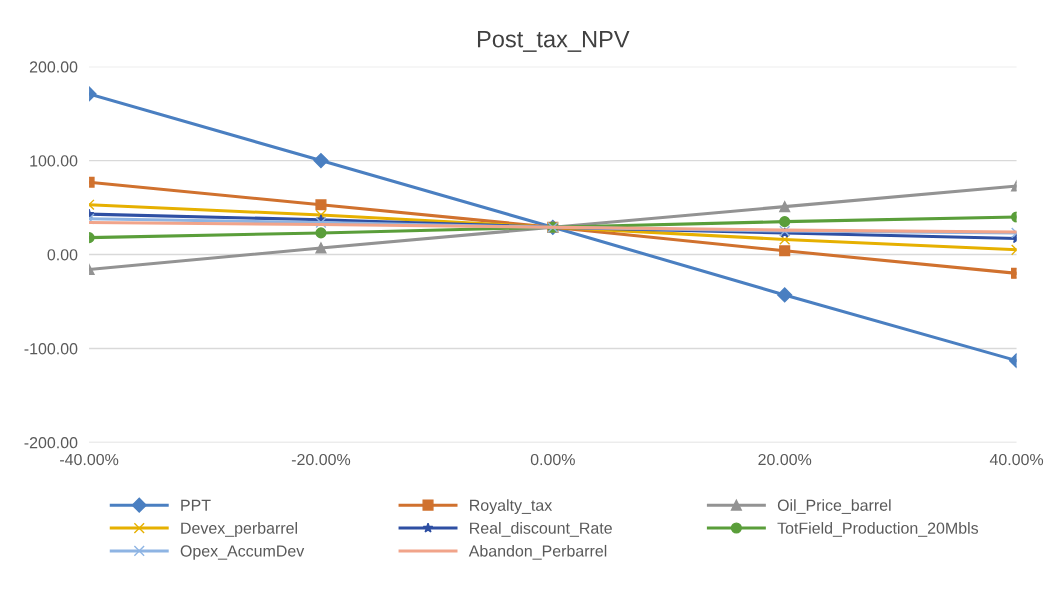 This screenshot has height=606, width=1048. What do you see at coordinates (537, 552) in the screenshot?
I see `legend-label: Abandon_Perbarrel` at bounding box center [537, 552].